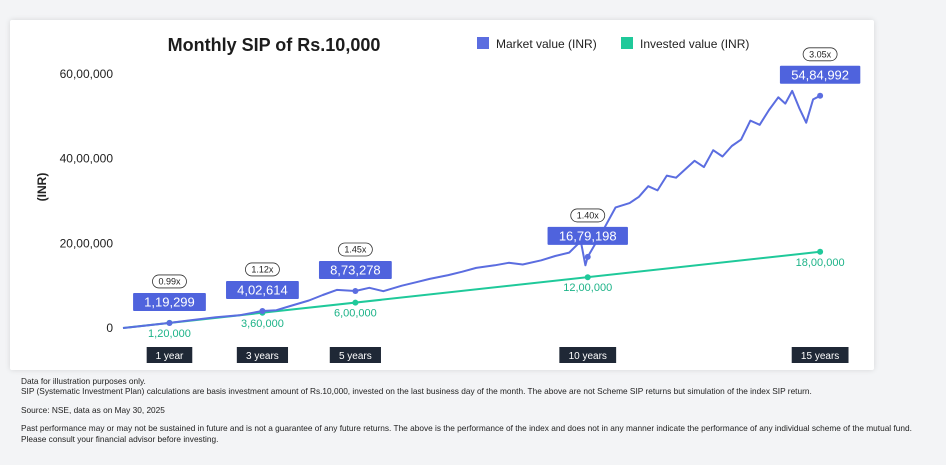  What do you see at coordinates (87, 243) in the screenshot?
I see `y-tick-label: 20,00,000` at bounding box center [87, 243].